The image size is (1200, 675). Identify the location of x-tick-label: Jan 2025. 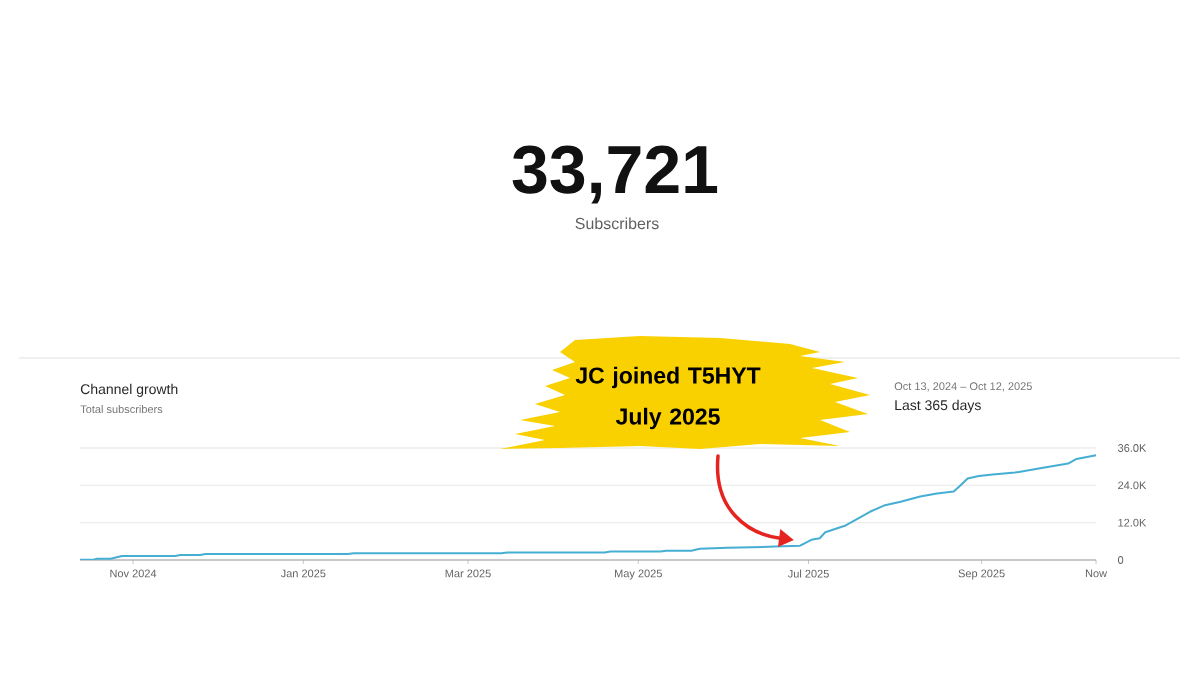
(303, 573).